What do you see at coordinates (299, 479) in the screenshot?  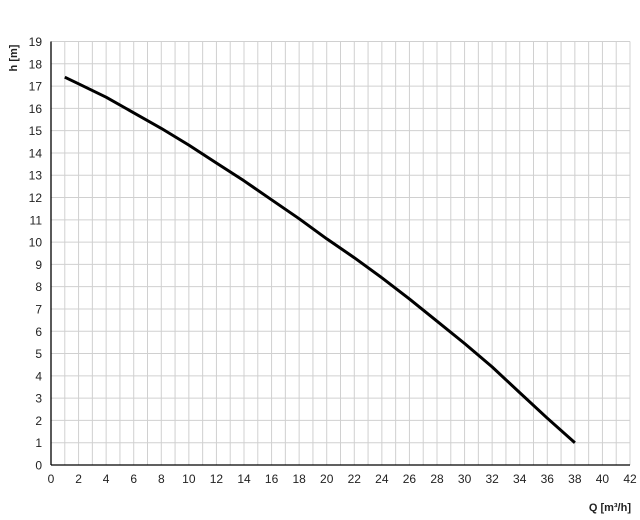 I see `x-tick-label: 18` at bounding box center [299, 479].